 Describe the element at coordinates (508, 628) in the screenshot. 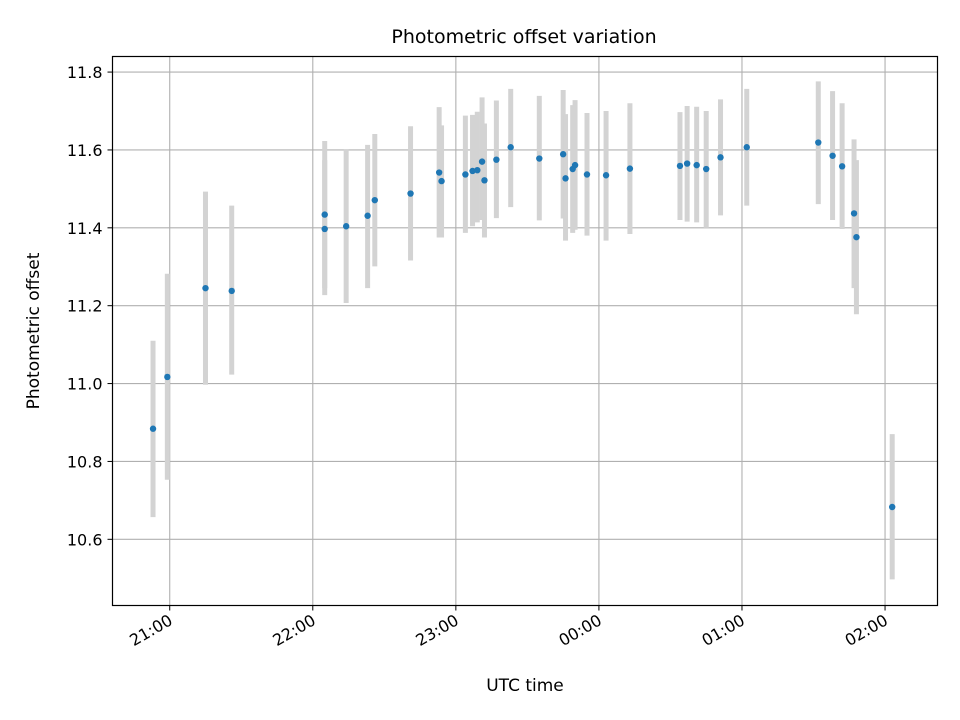

I see `x-axis-ticks: 21:00 22:00 23:00 00:00 01:00 02:00` at that location.